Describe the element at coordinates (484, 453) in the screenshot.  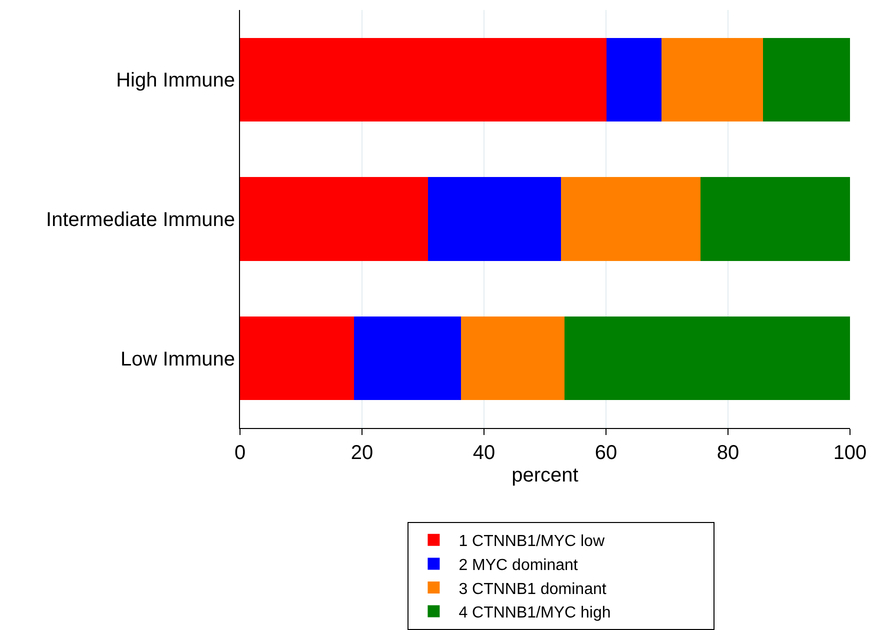
I see `x-tick-label: 40` at that location.